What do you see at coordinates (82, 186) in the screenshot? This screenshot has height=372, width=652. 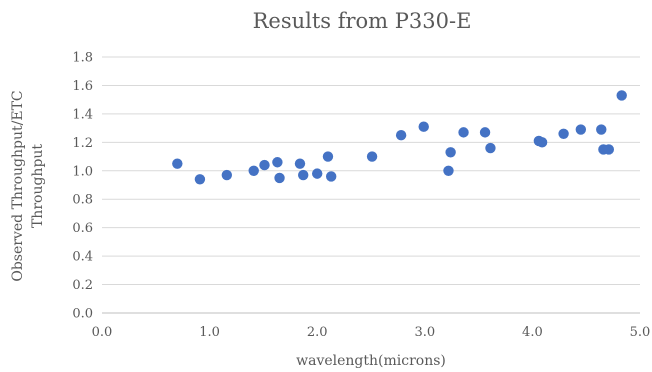 I see `y-tick-labels: 0.0 0.2 0.4 0.6 0.8 1.0 1.2 1.4 1.6 1.8` at bounding box center [82, 186].